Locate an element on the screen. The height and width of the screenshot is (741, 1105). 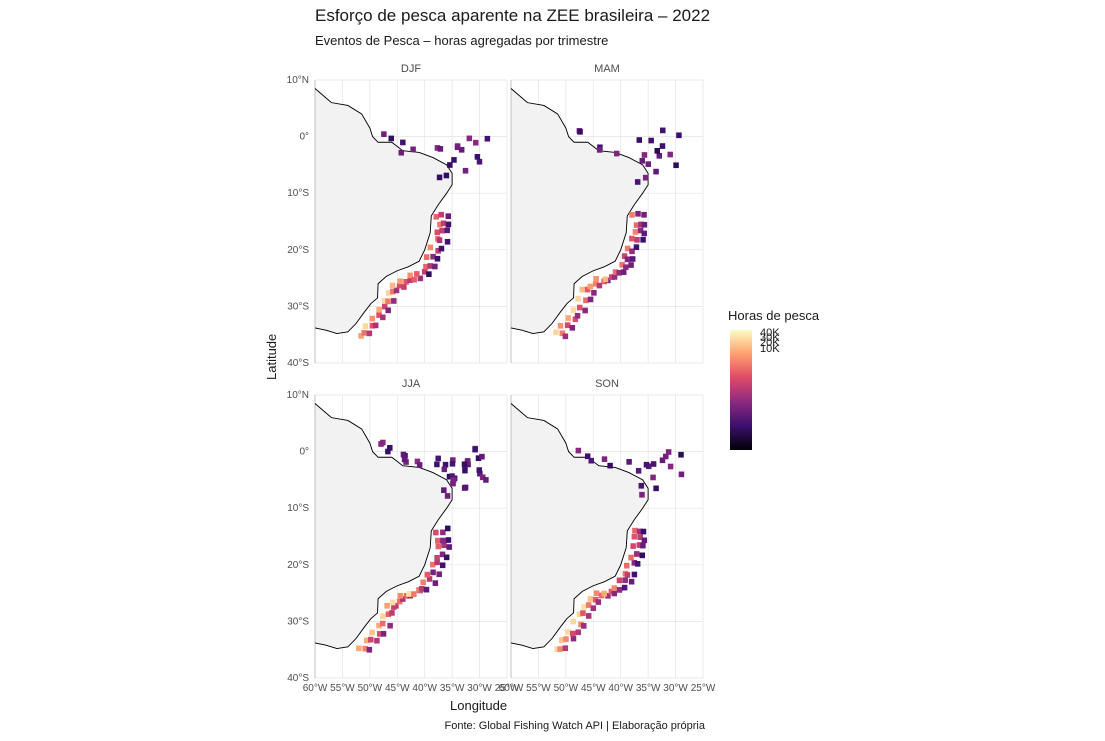
x-tick-label: 35°W is located at coordinates (648, 688).